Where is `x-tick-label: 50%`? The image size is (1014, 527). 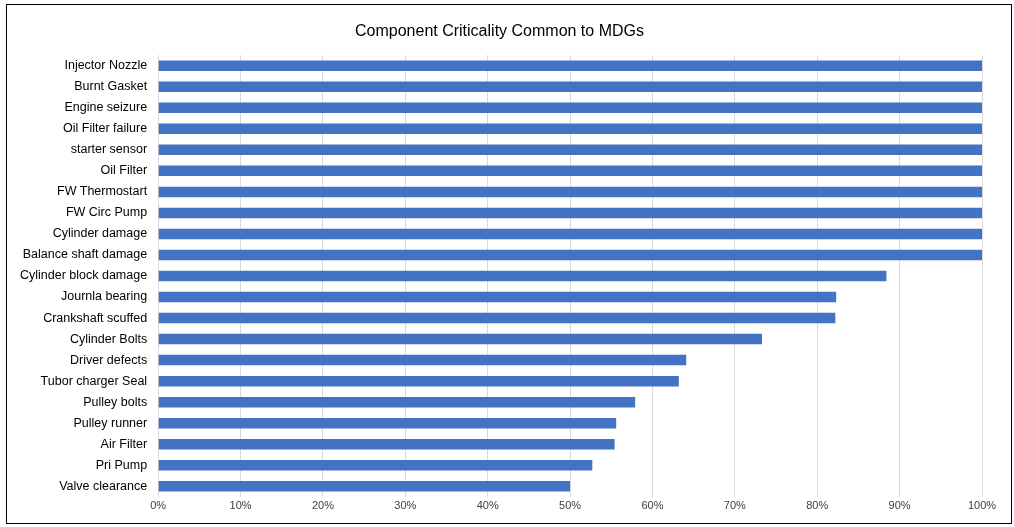
x-tick-label: 50% is located at coordinates (570, 505).